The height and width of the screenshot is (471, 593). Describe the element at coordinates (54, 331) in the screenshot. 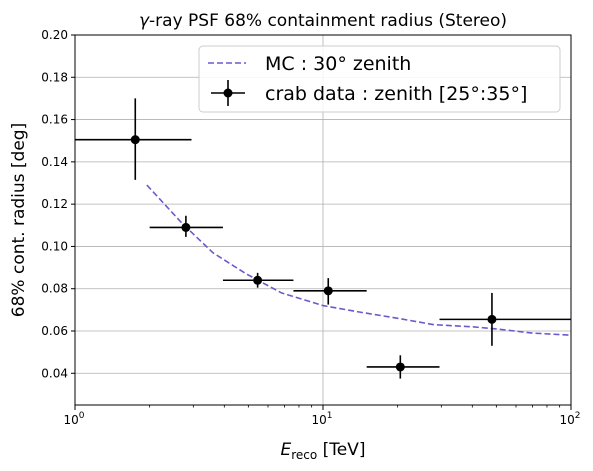

I see `y-tick-label: 0.06` at that location.